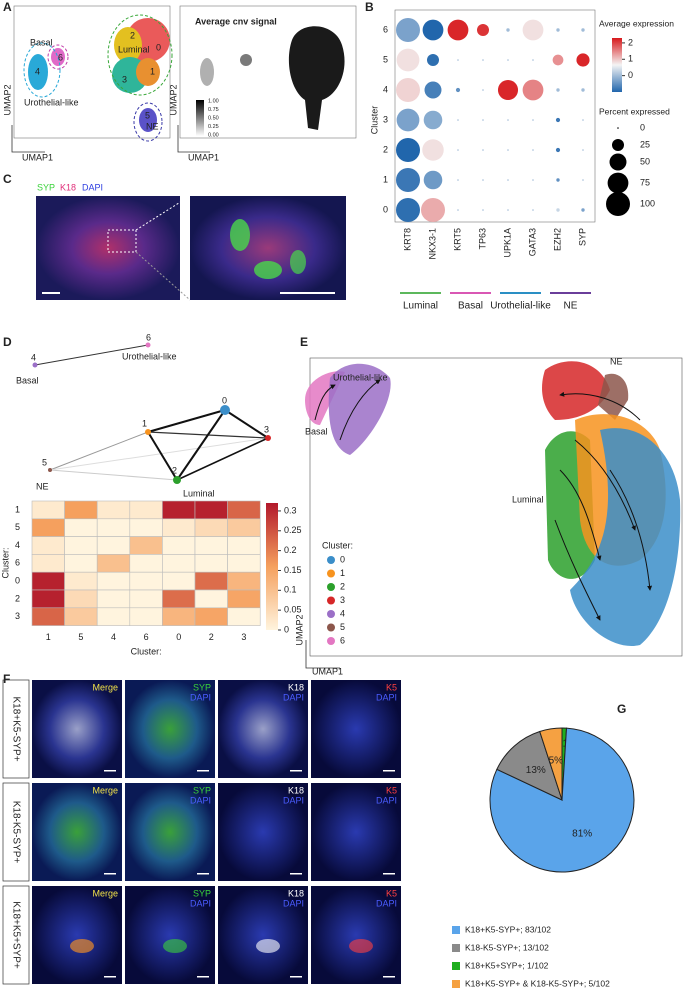  What do you see at coordinates (369, 7) in the screenshot?
I see `panel-letter: B` at bounding box center [369, 7].